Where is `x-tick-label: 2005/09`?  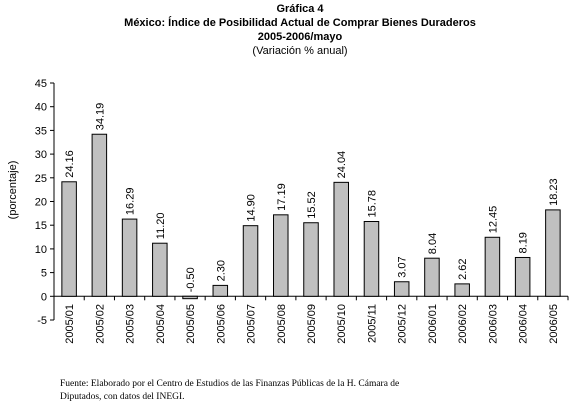 x-tick-label: 2005/09 is located at coordinates (312, 324).